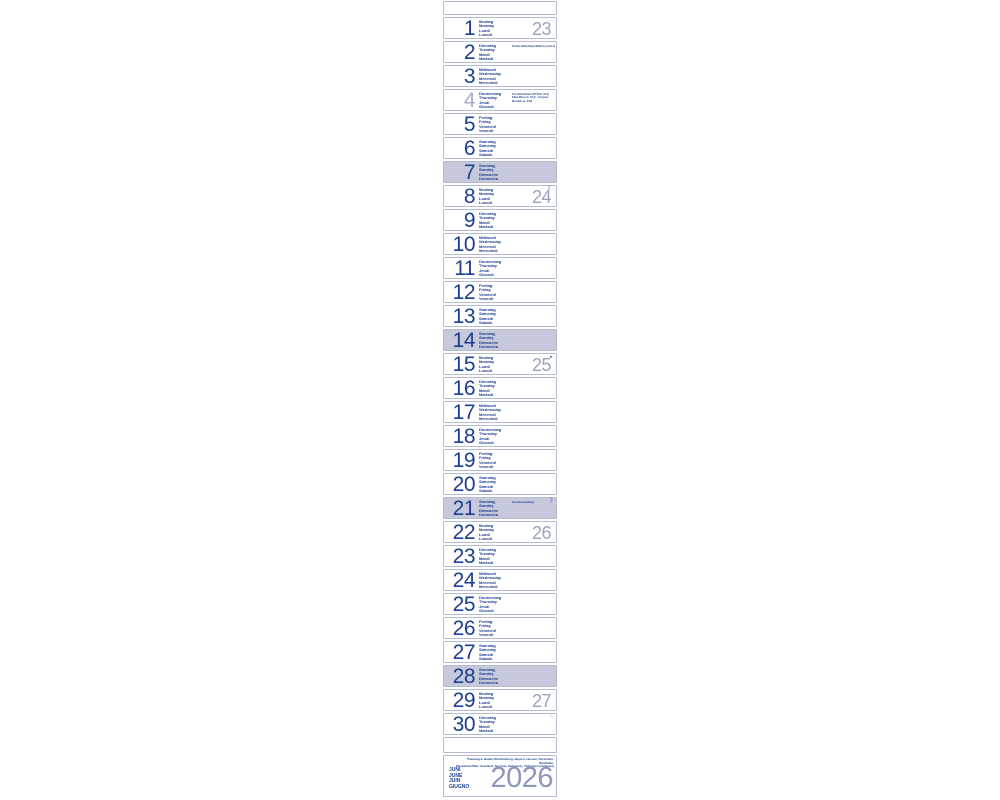 Image resolution: width=1000 pixels, height=800 pixels. What do you see at coordinates (500, 724) in the screenshot?
I see `day-row-30: 30 Dienstag Tuesday Mardi Martedì ○` at bounding box center [500, 724].